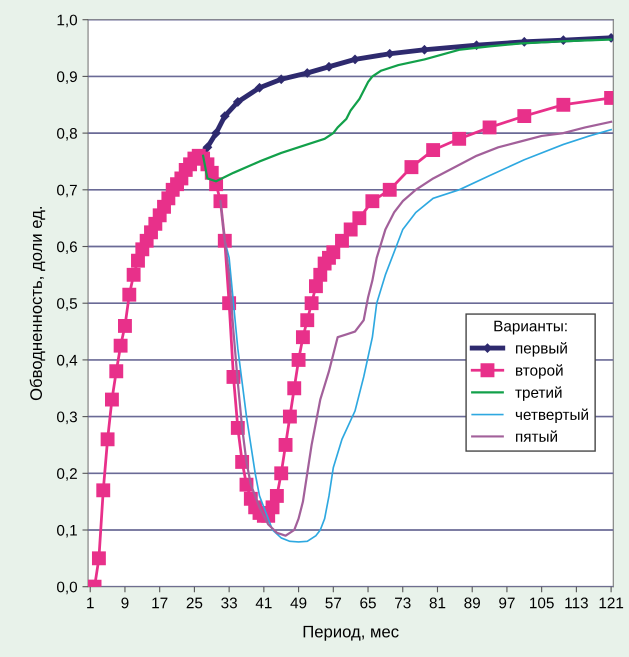  What do you see at coordinates (298, 603) in the screenshot?
I see `x-tick-label: 49` at bounding box center [298, 603].